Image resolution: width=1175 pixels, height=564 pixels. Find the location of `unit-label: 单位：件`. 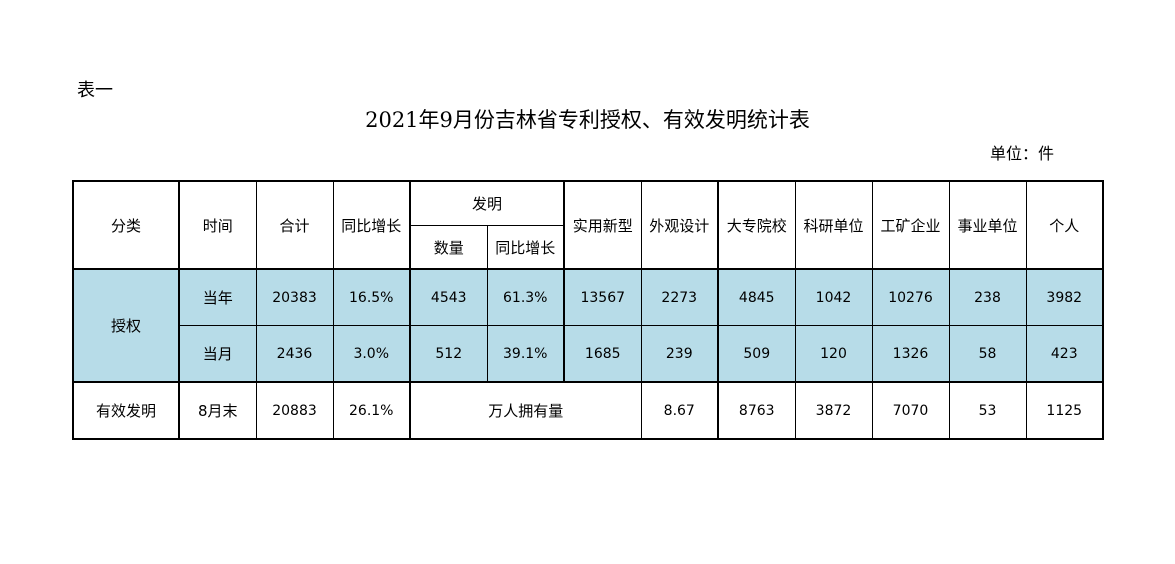

unit-label: 单位：件 is located at coordinates (1022, 153).